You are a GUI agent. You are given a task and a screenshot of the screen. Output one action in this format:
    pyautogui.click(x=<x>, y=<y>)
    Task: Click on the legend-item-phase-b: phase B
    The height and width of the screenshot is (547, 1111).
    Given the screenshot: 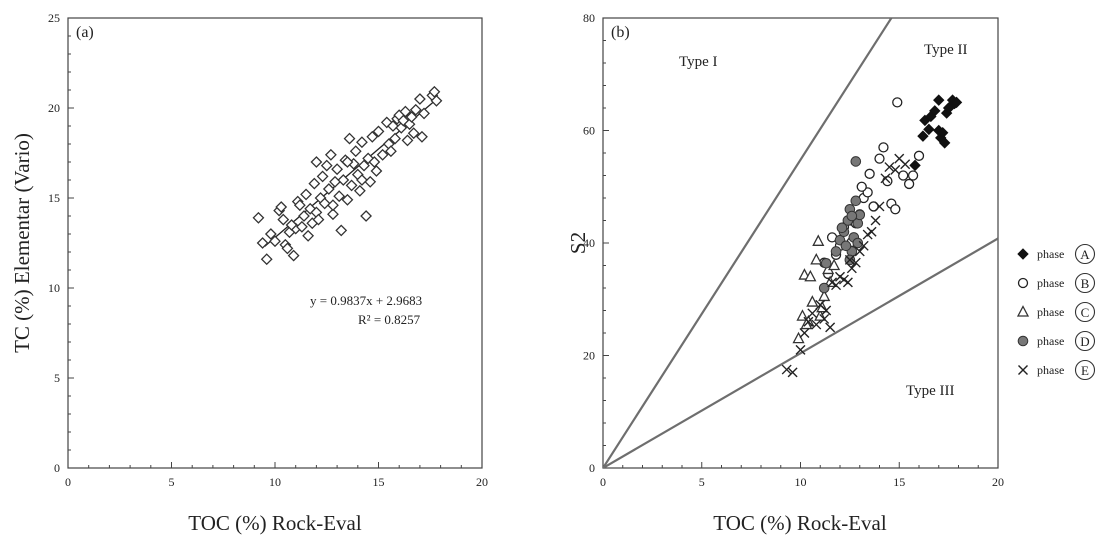 What is the action you would take?
    pyautogui.click(x=1056, y=283)
    